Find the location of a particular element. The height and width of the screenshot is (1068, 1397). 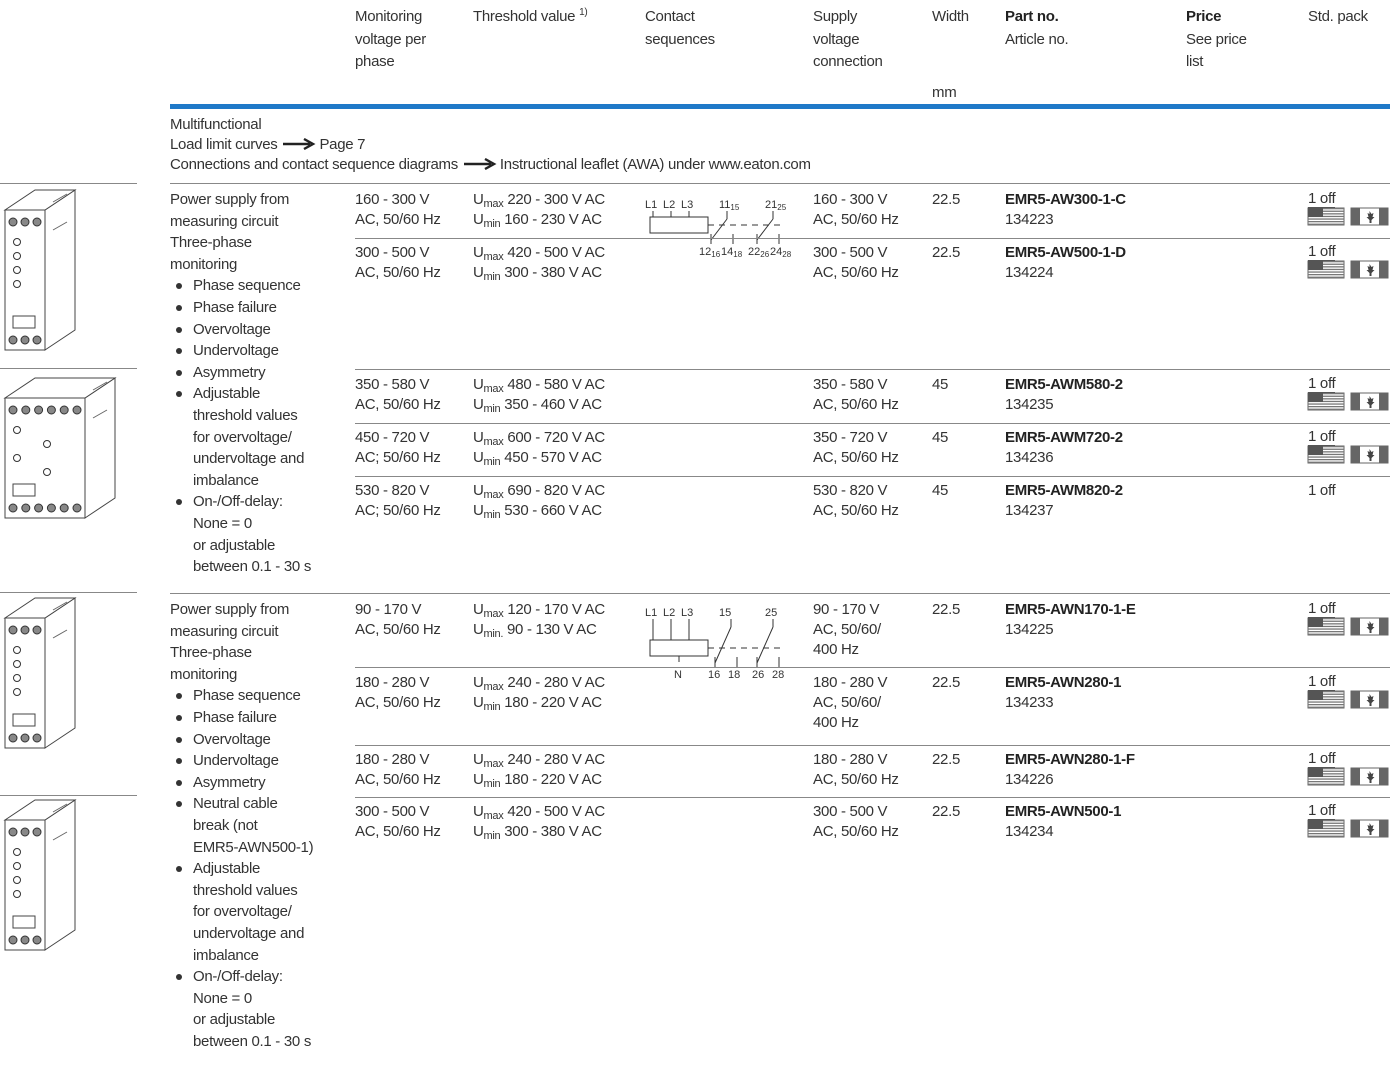

article-no: 134235 is located at coordinates (1029, 404).